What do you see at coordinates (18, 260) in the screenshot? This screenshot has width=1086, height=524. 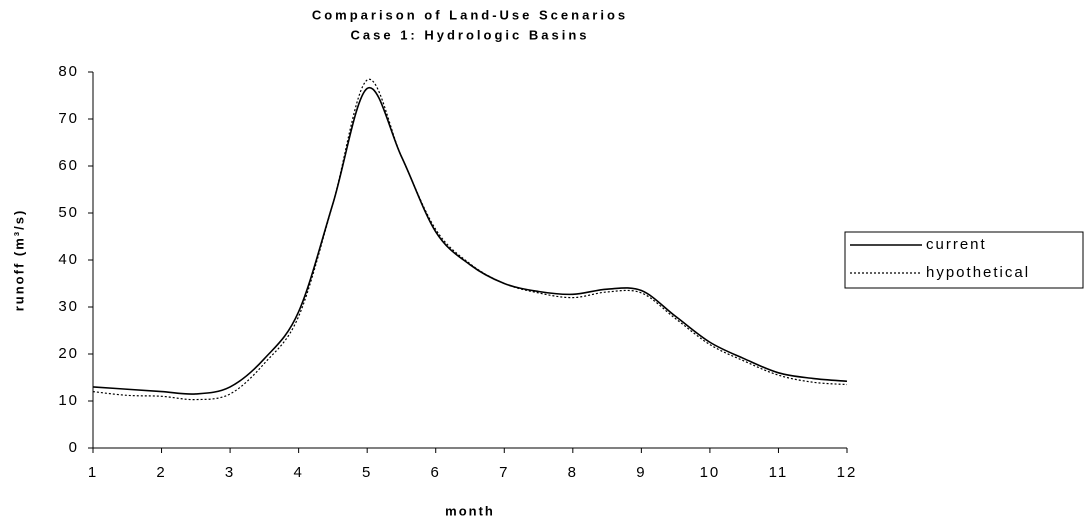 I see `y-axis-label: runoff (m³/s)` at bounding box center [18, 260].